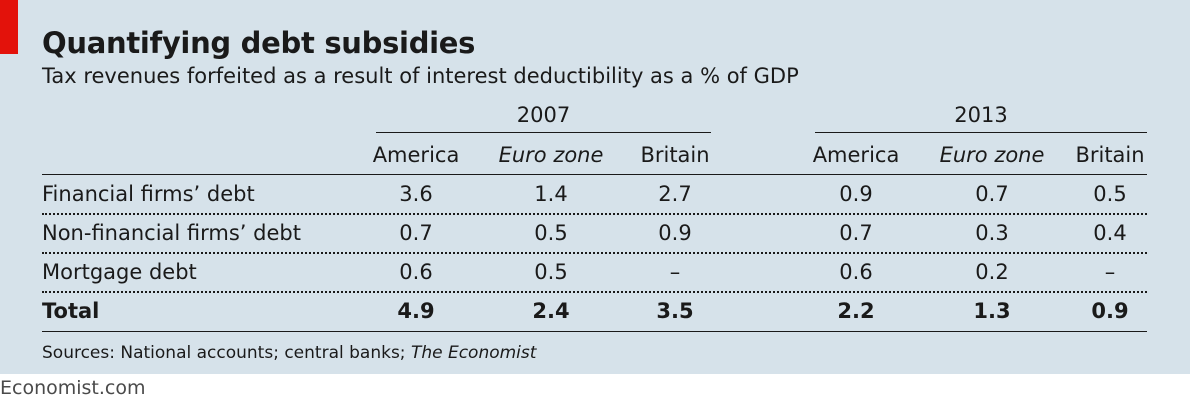  What do you see at coordinates (148, 194) in the screenshot?
I see `row-label: Financial firms’ debt` at bounding box center [148, 194].